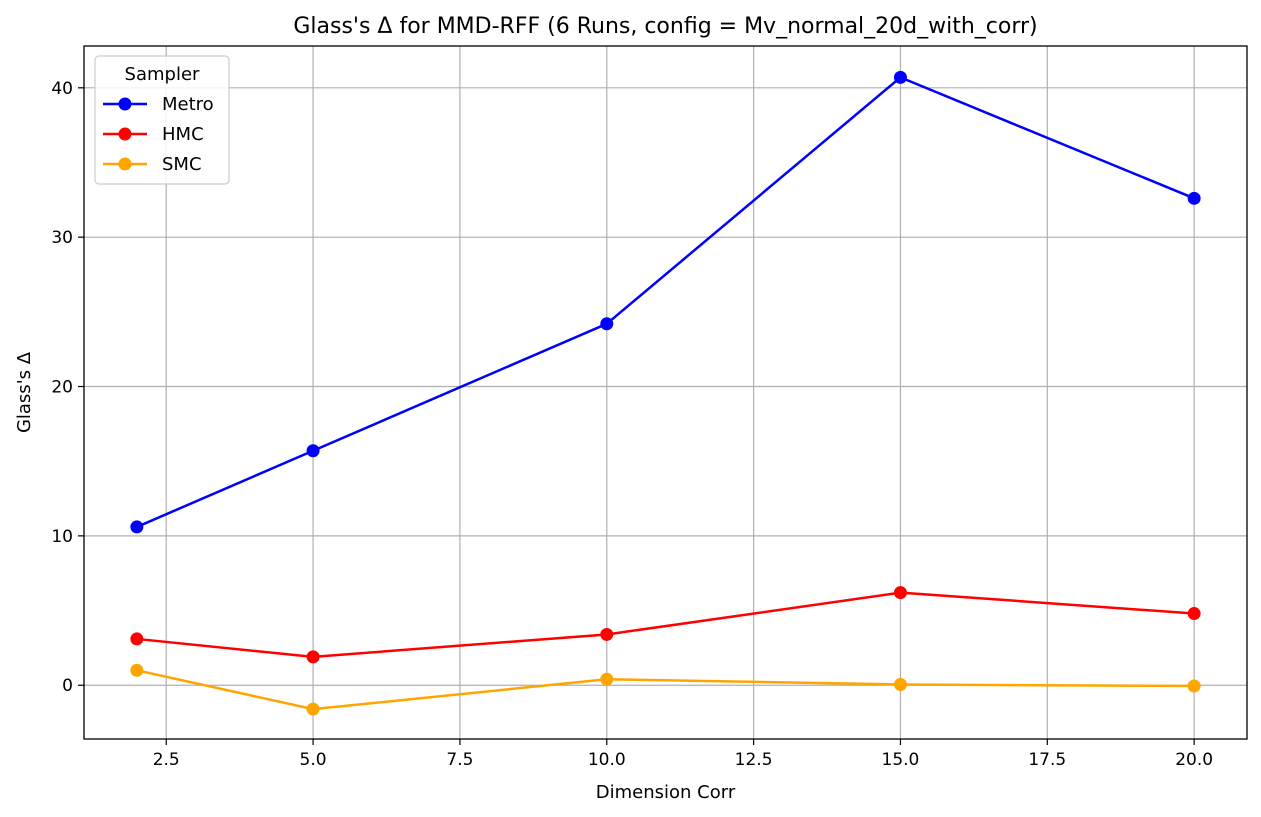  I want to click on legend-marker-metro, so click(125, 104).